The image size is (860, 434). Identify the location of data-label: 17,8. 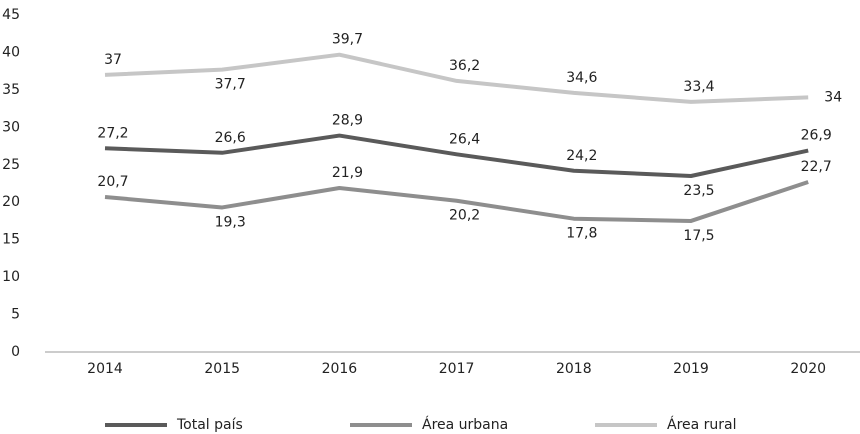
(581, 234).